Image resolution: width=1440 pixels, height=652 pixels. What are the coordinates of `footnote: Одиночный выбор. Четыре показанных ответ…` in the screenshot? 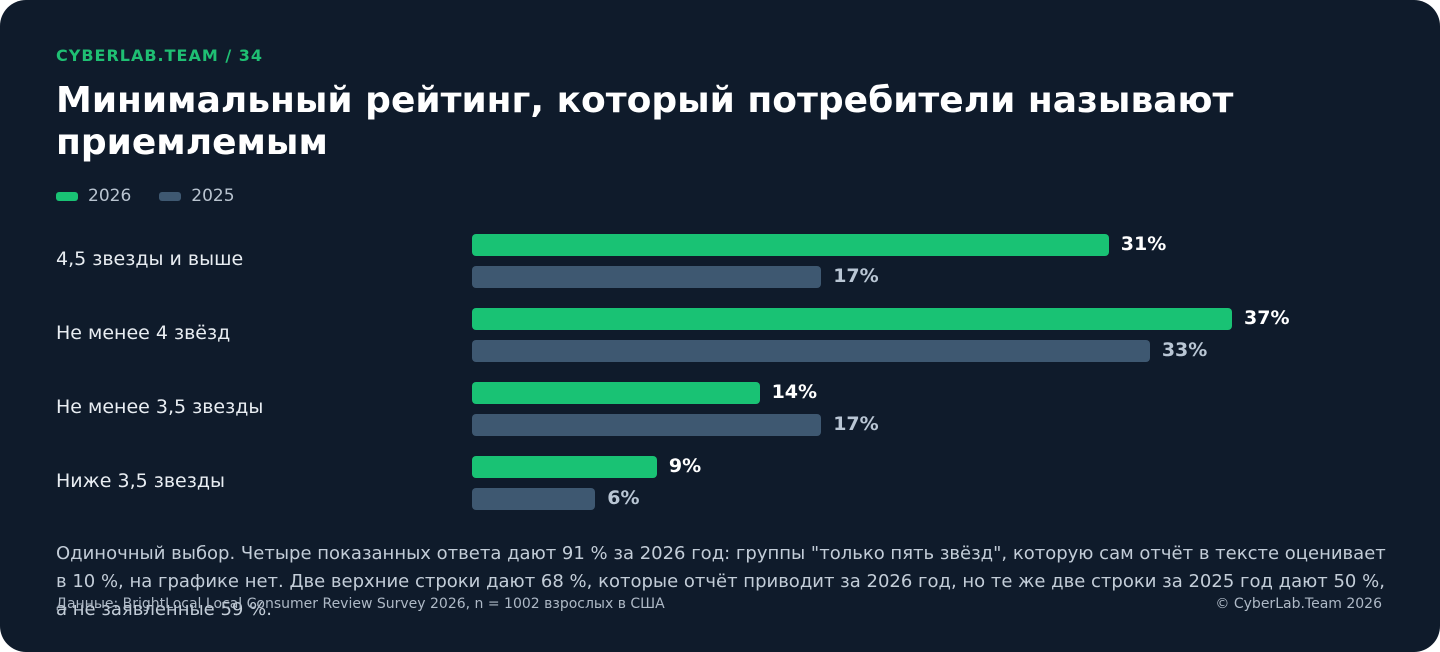 It's located at (721, 581).